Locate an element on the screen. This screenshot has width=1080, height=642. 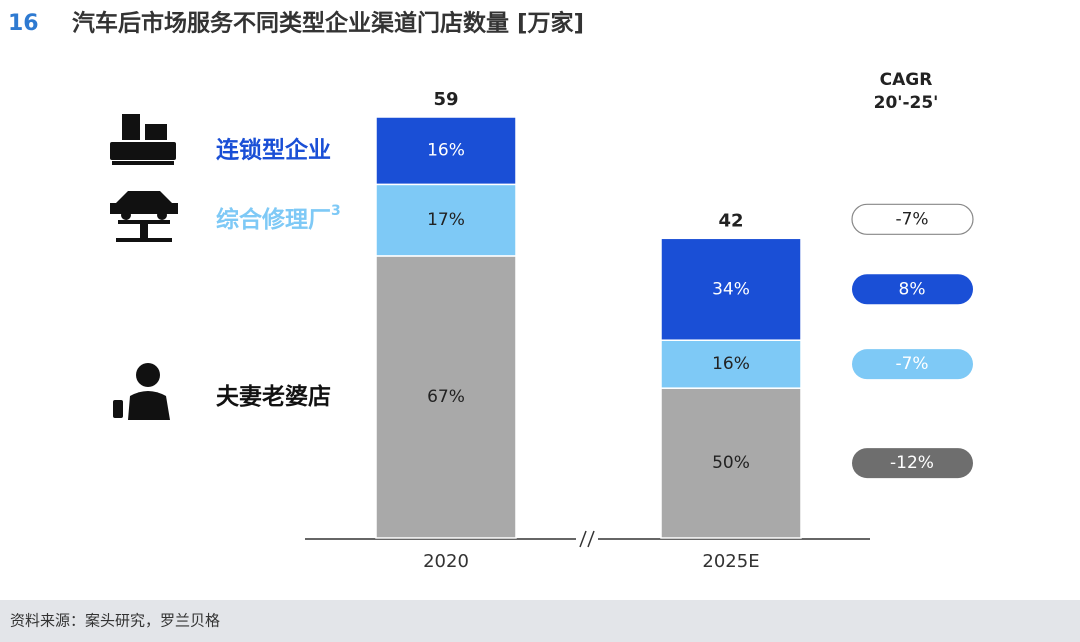
source: 资料来源：案头研究，罗兰贝格 is located at coordinates (115, 621).